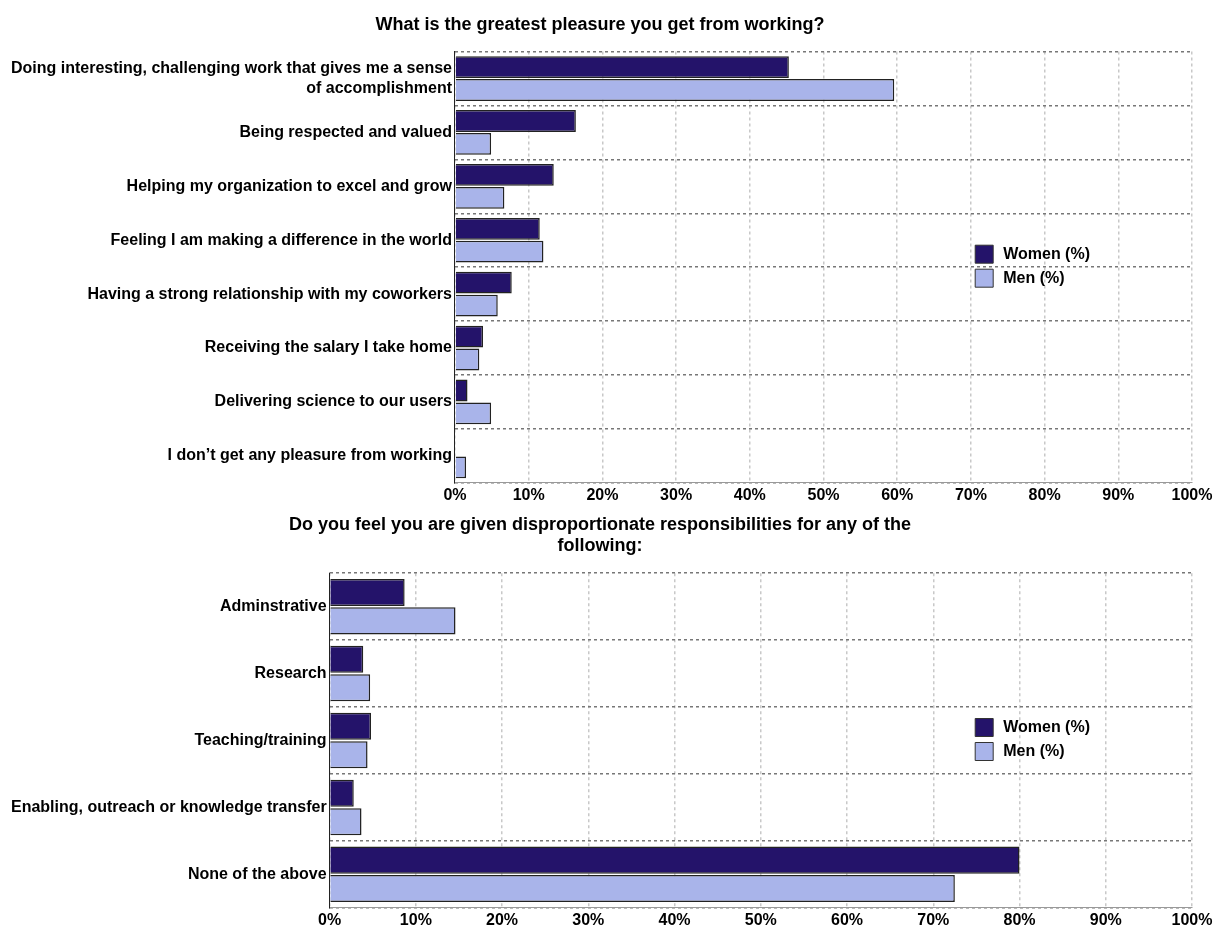 The image size is (1230, 941). Describe the element at coordinates (345, 131) in the screenshot. I see `y-tick-label: Being respected and valued` at that location.